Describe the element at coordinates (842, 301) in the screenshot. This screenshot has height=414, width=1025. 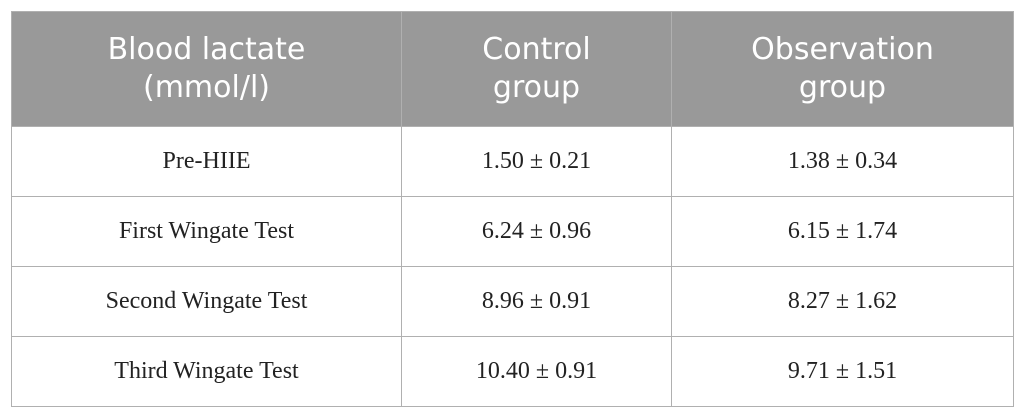
I see `table-cell: 8.27 ± 1.62` at that location.